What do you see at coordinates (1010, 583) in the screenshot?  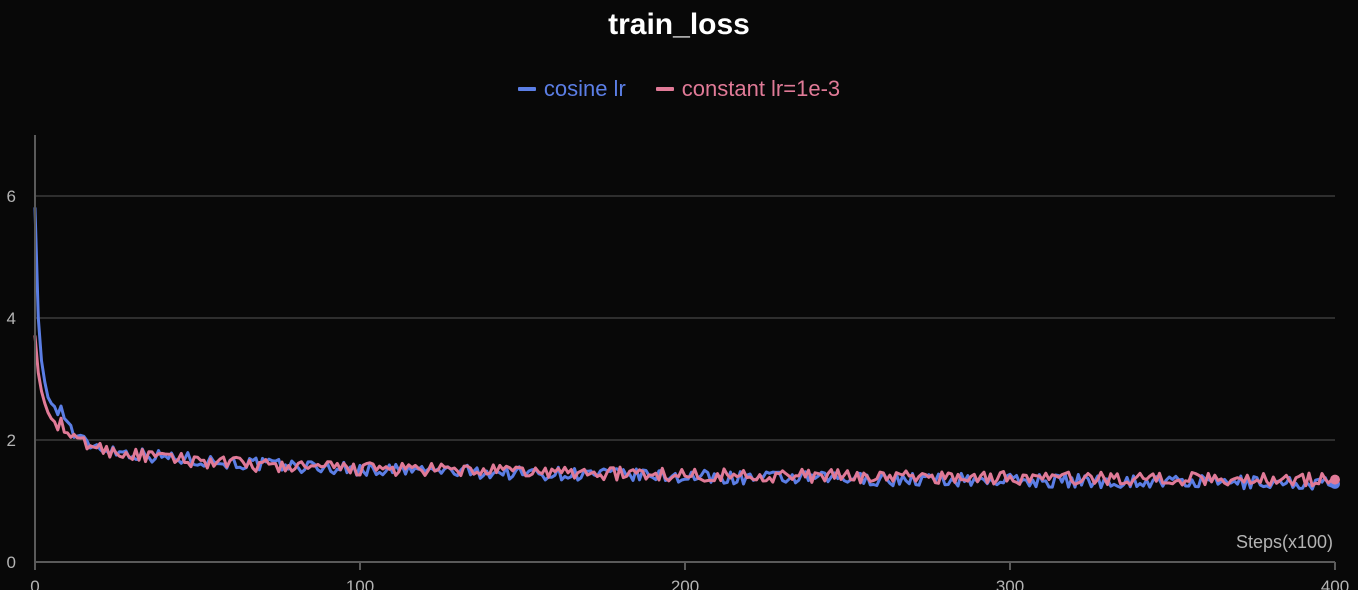 I see `x-tick-label-300: 300` at bounding box center [1010, 583].